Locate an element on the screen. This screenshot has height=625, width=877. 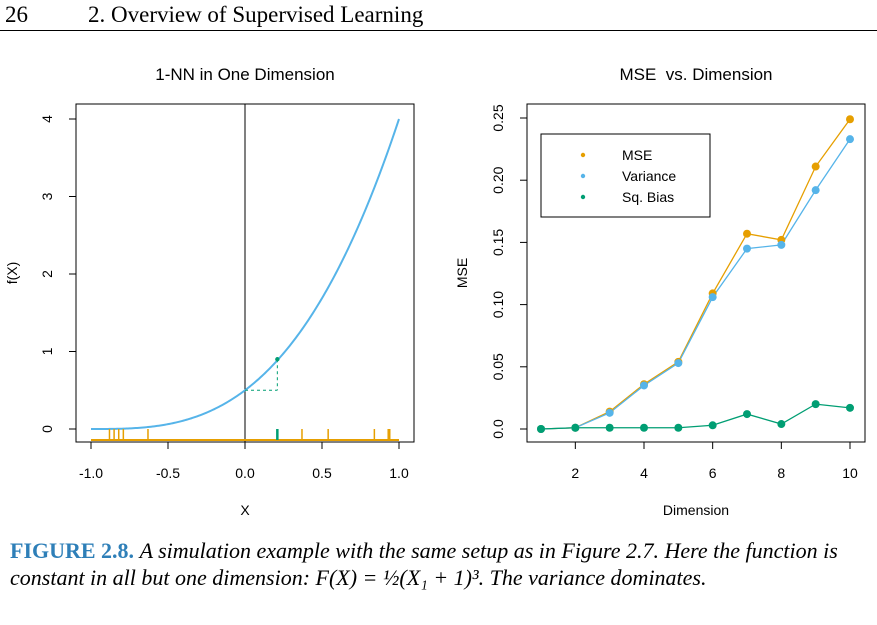
y-tick-label: 0.10 is located at coordinates (498, 304).